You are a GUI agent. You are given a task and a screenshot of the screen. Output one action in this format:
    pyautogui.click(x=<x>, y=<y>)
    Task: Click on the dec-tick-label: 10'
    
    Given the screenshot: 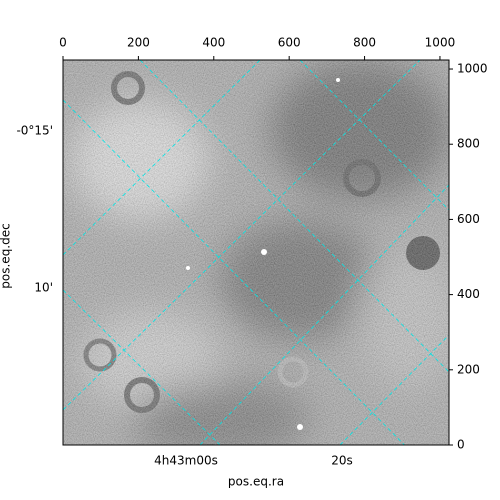 What is the action you would take?
    pyautogui.click(x=43, y=288)
    